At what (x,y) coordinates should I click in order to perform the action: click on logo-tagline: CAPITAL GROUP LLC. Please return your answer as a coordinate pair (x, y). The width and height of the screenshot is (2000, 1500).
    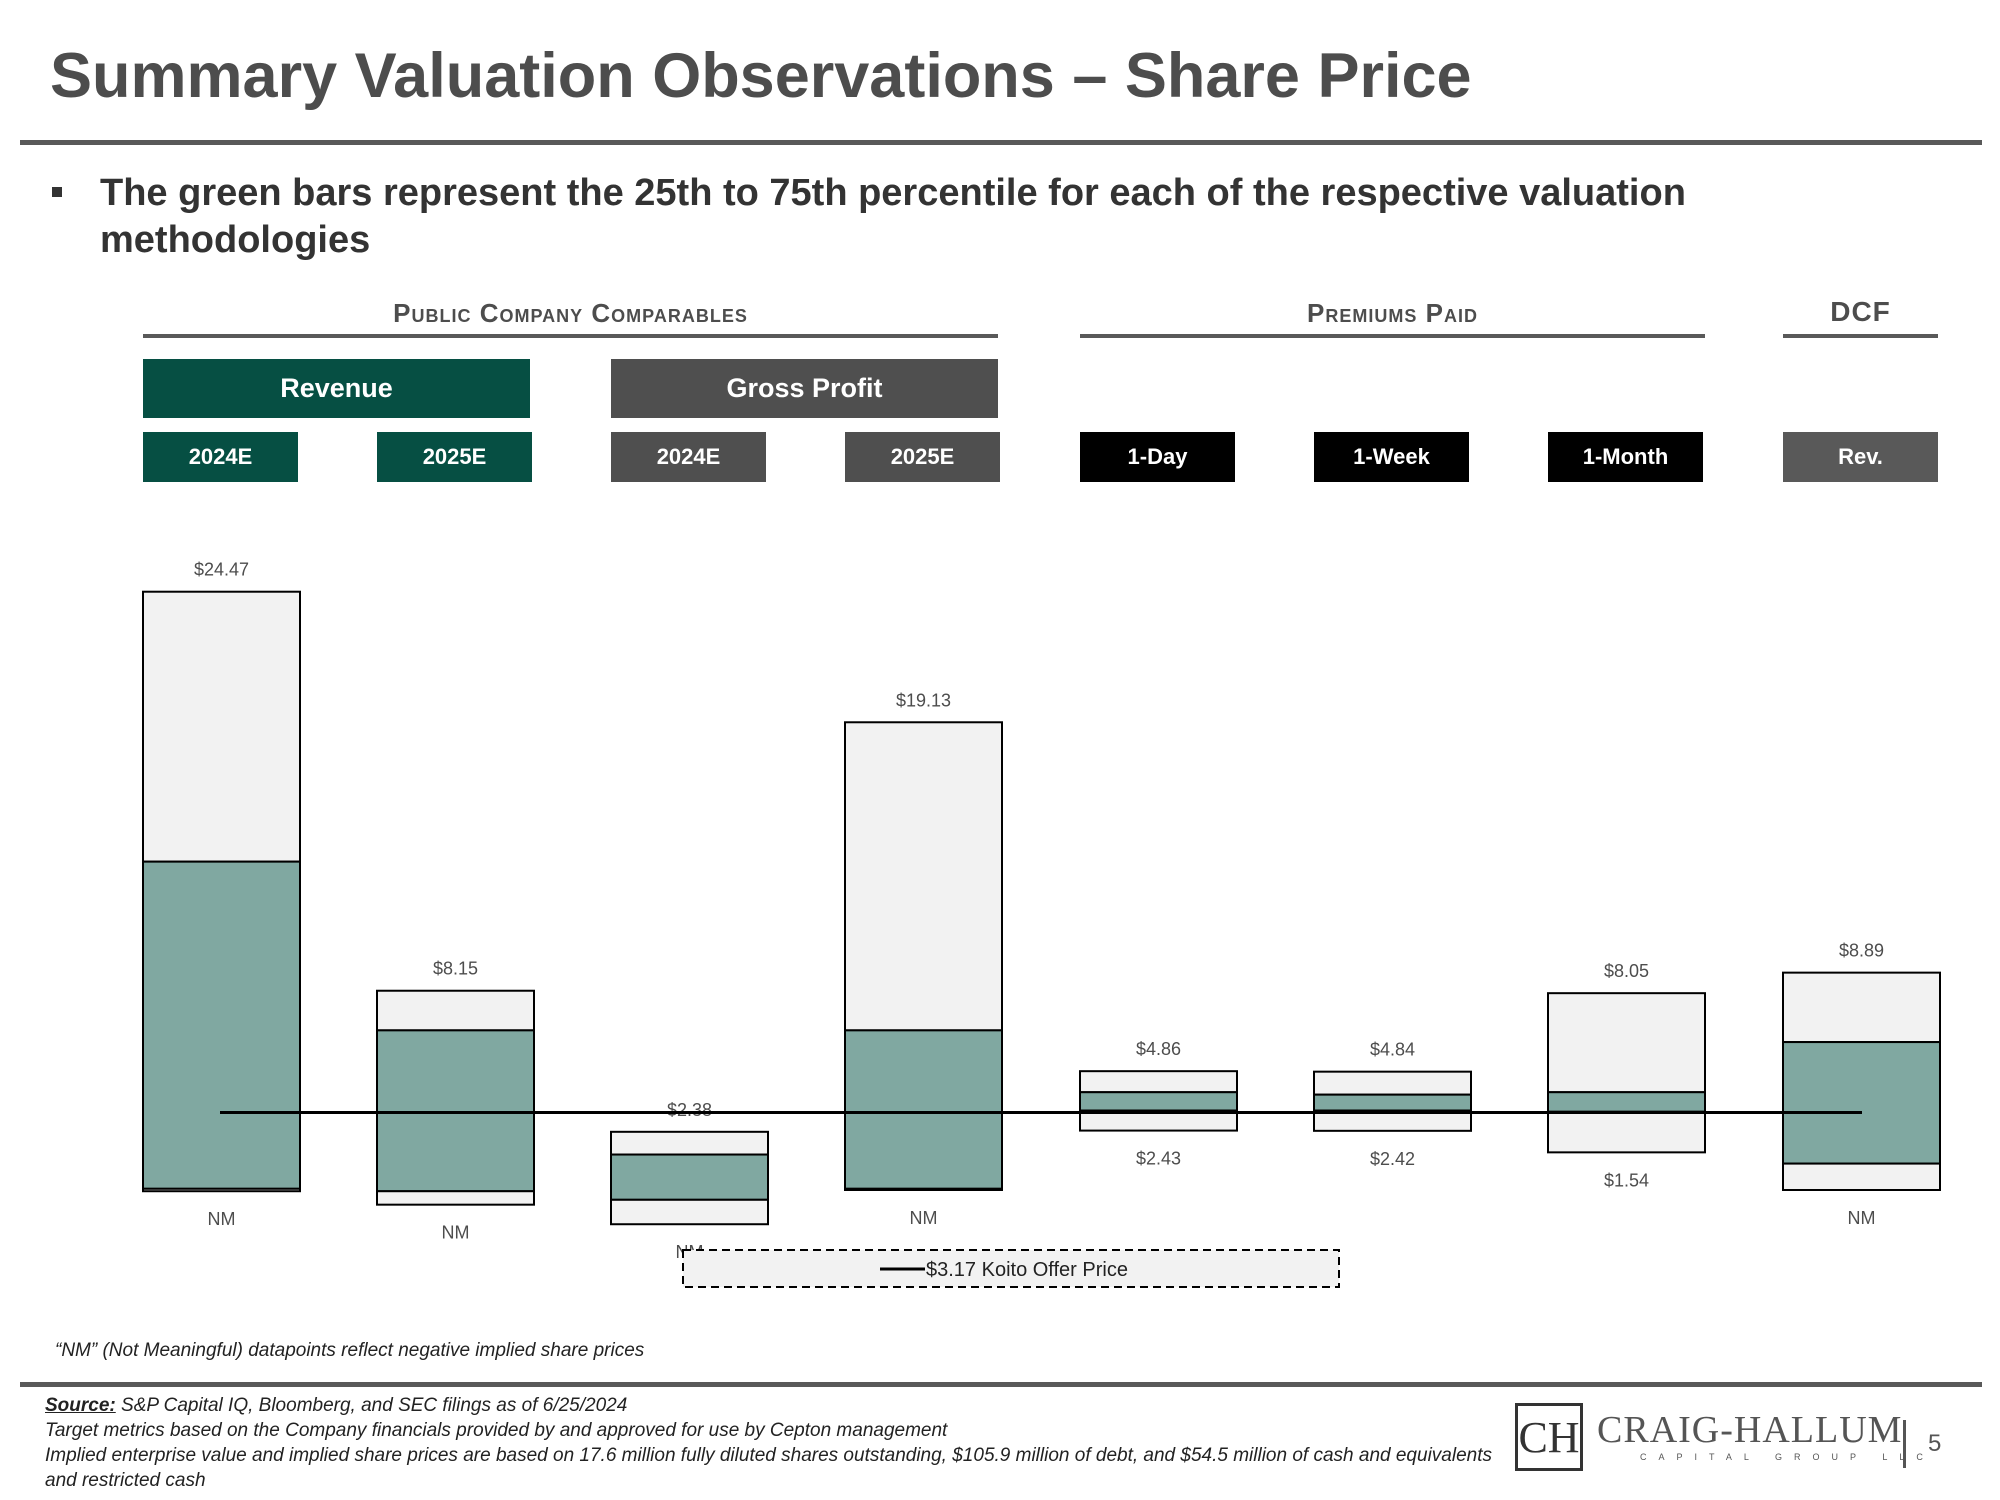
    Looking at the image, I should click on (1787, 1457).